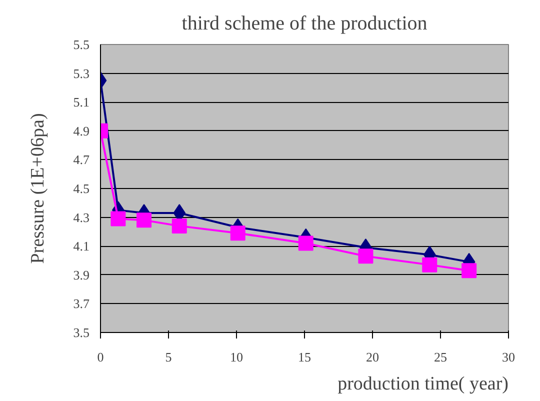 The height and width of the screenshot is (401, 540). I want to click on y-tick-label: 4.7, so click(81, 160).